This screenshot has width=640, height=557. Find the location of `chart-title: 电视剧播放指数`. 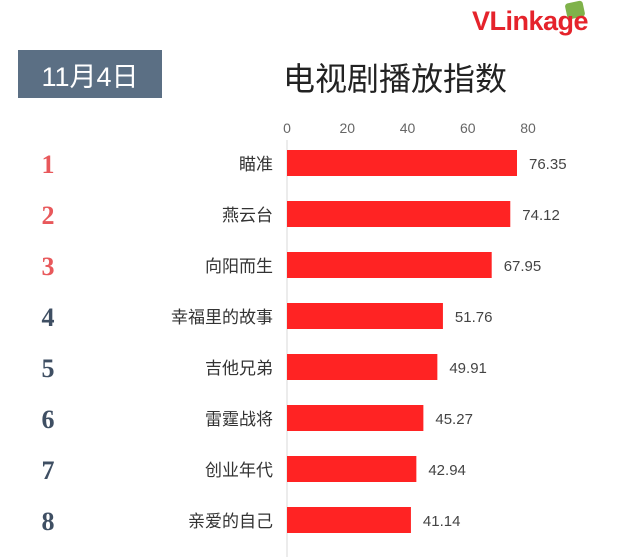

chart-title: 电视剧播放指数 is located at coordinates (394, 79).